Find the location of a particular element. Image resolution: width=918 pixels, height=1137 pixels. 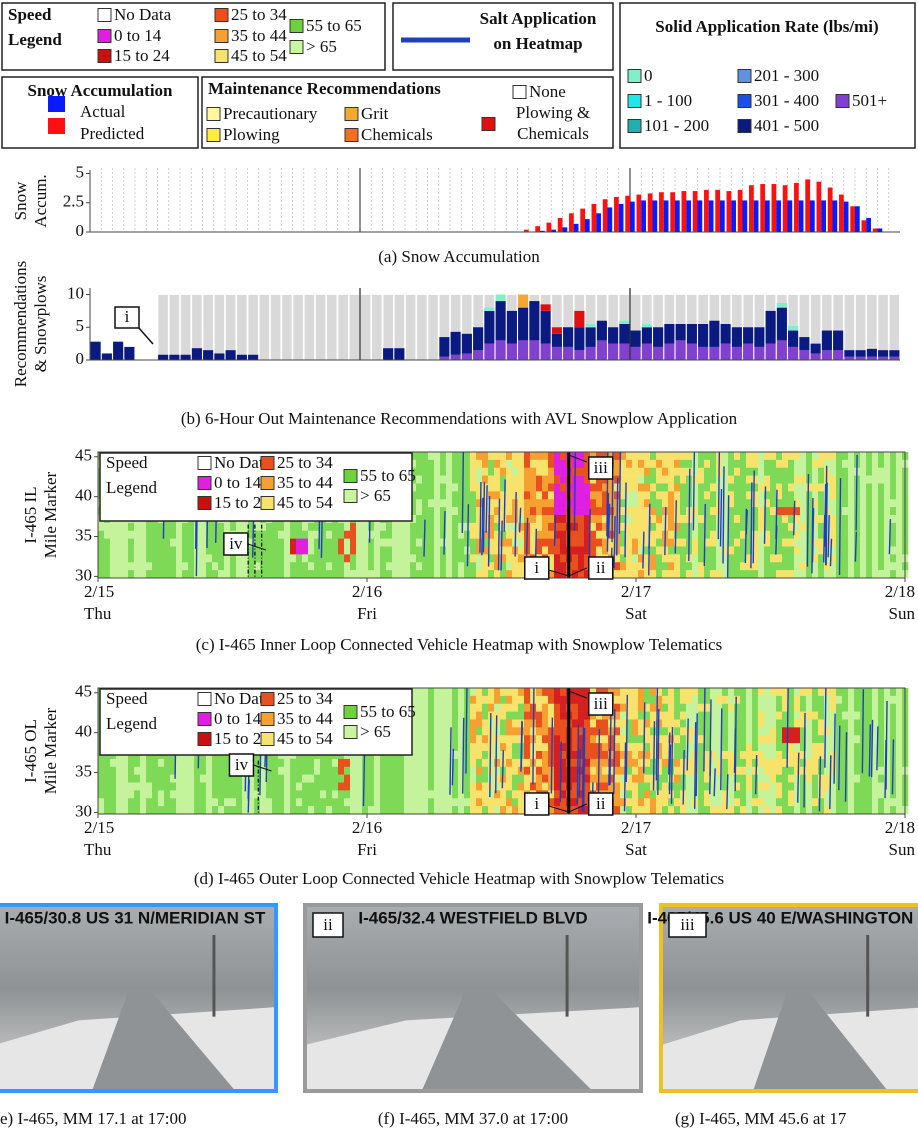

bar is located at coordinates (875, 230).